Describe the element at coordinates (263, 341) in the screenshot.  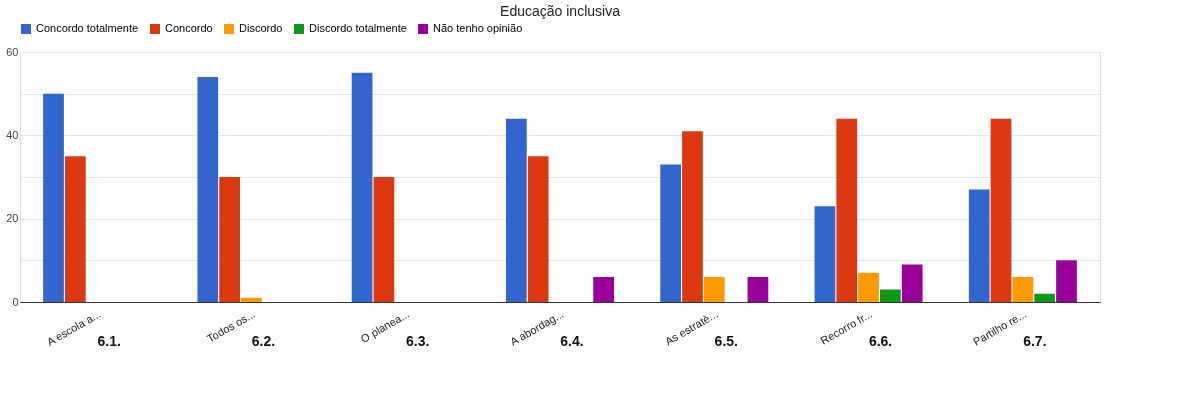
I see `text: 6.2.` at that location.